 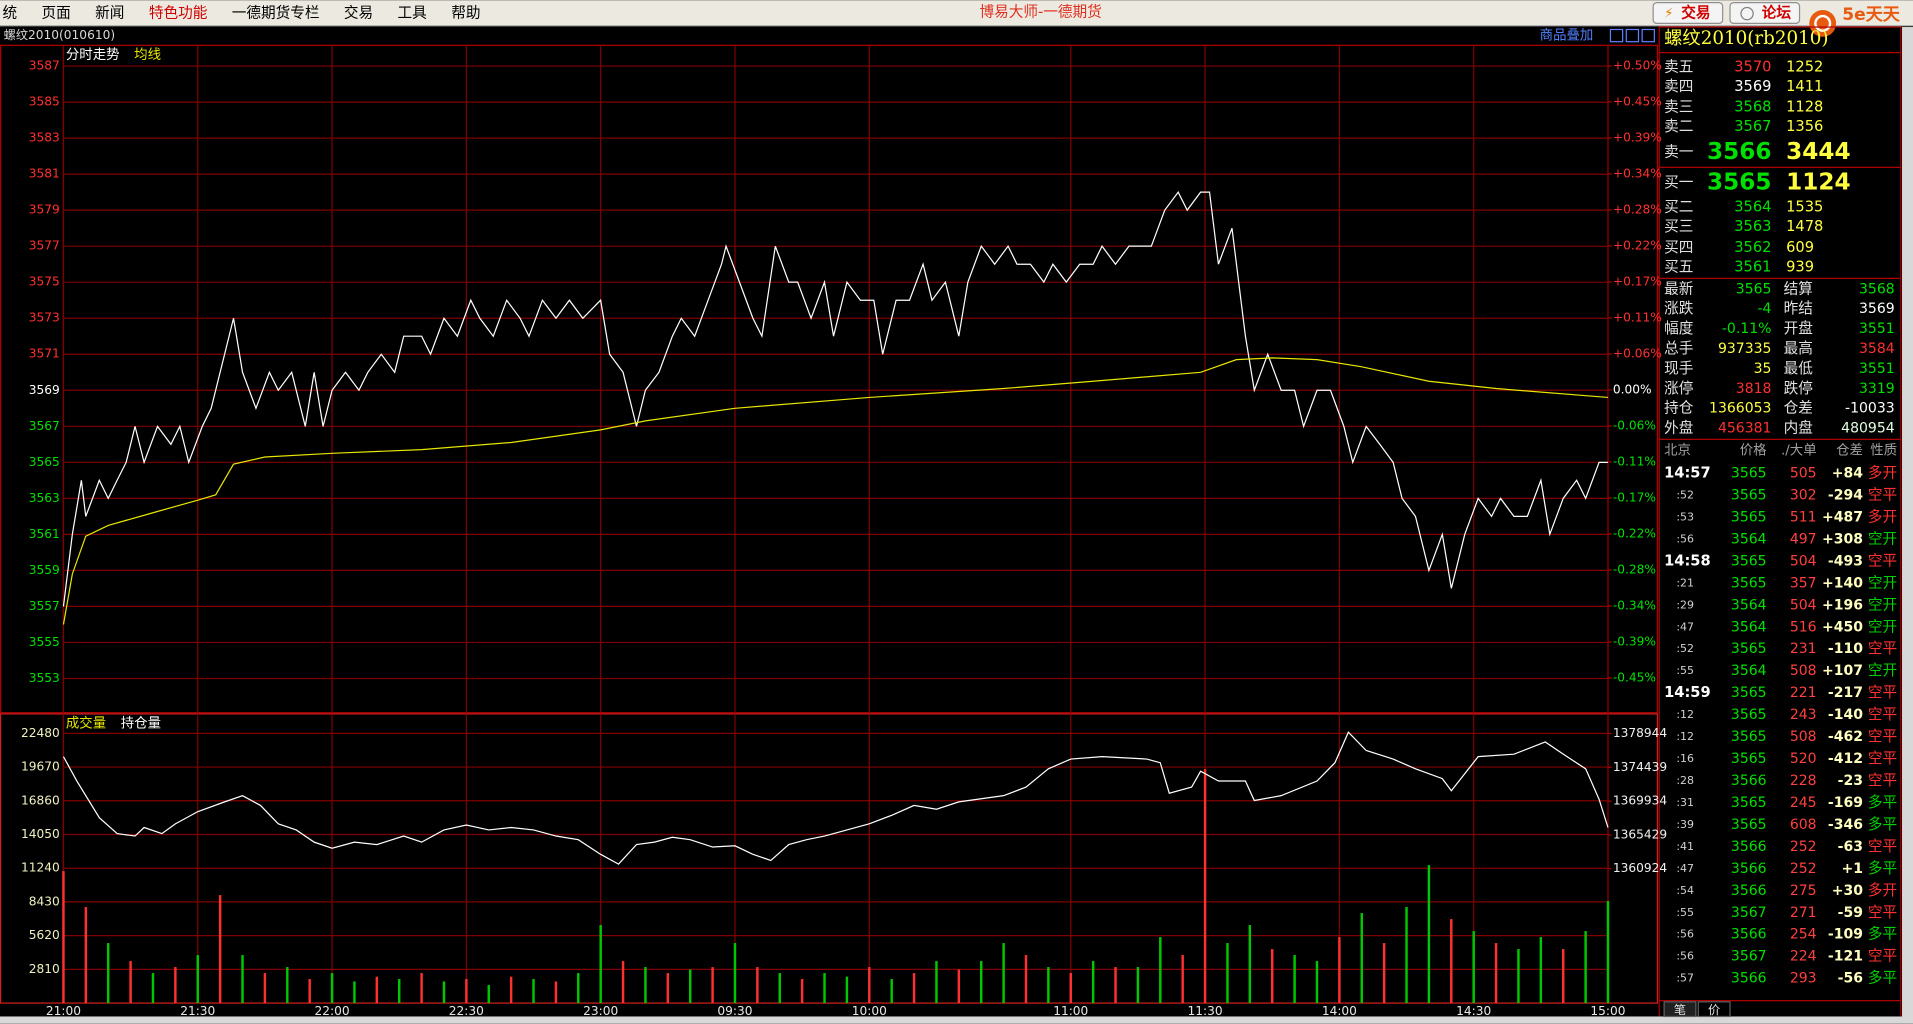 What do you see at coordinates (9, 13) in the screenshot?
I see `menu-item: 统` at bounding box center [9, 13].